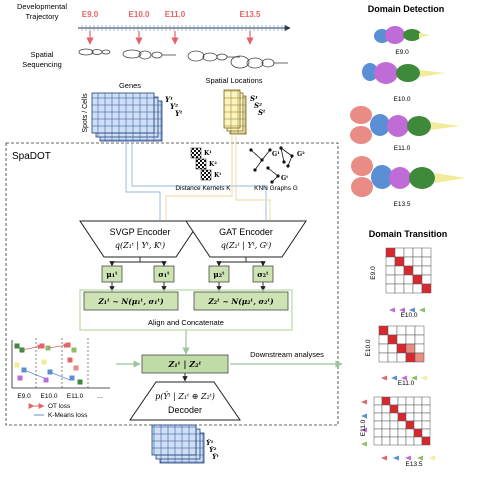  Describe the element at coordinates (246, 245) in the screenshot. I see `gat-formula: q(Z₂ᵗ | Yᵗ, Gᵗ)` at that location.